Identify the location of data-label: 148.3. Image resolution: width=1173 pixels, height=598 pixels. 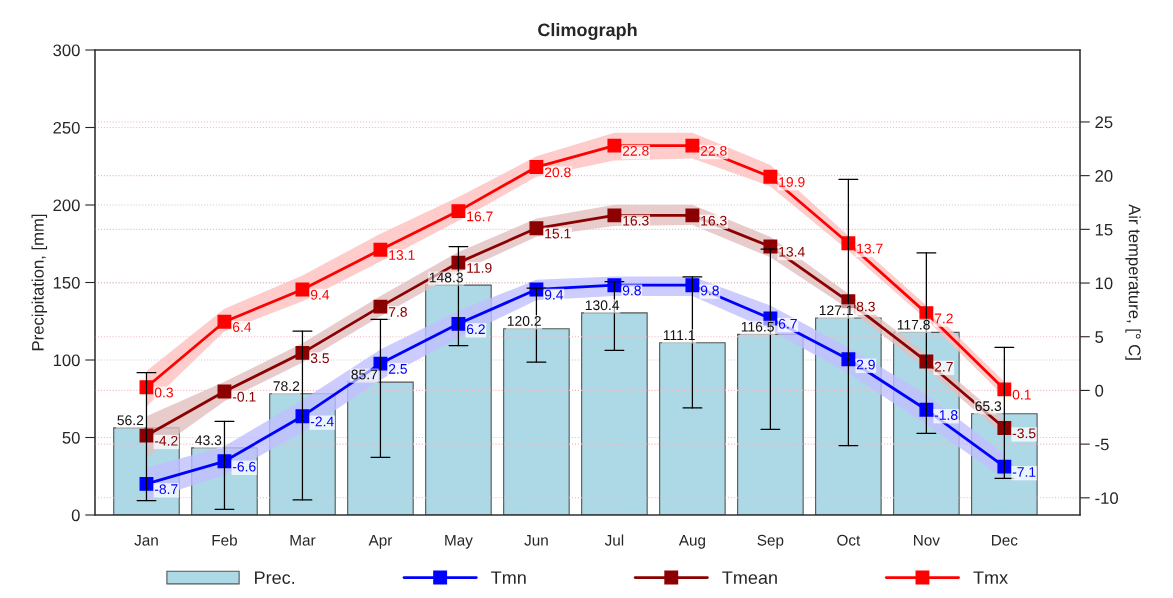
(446, 277).